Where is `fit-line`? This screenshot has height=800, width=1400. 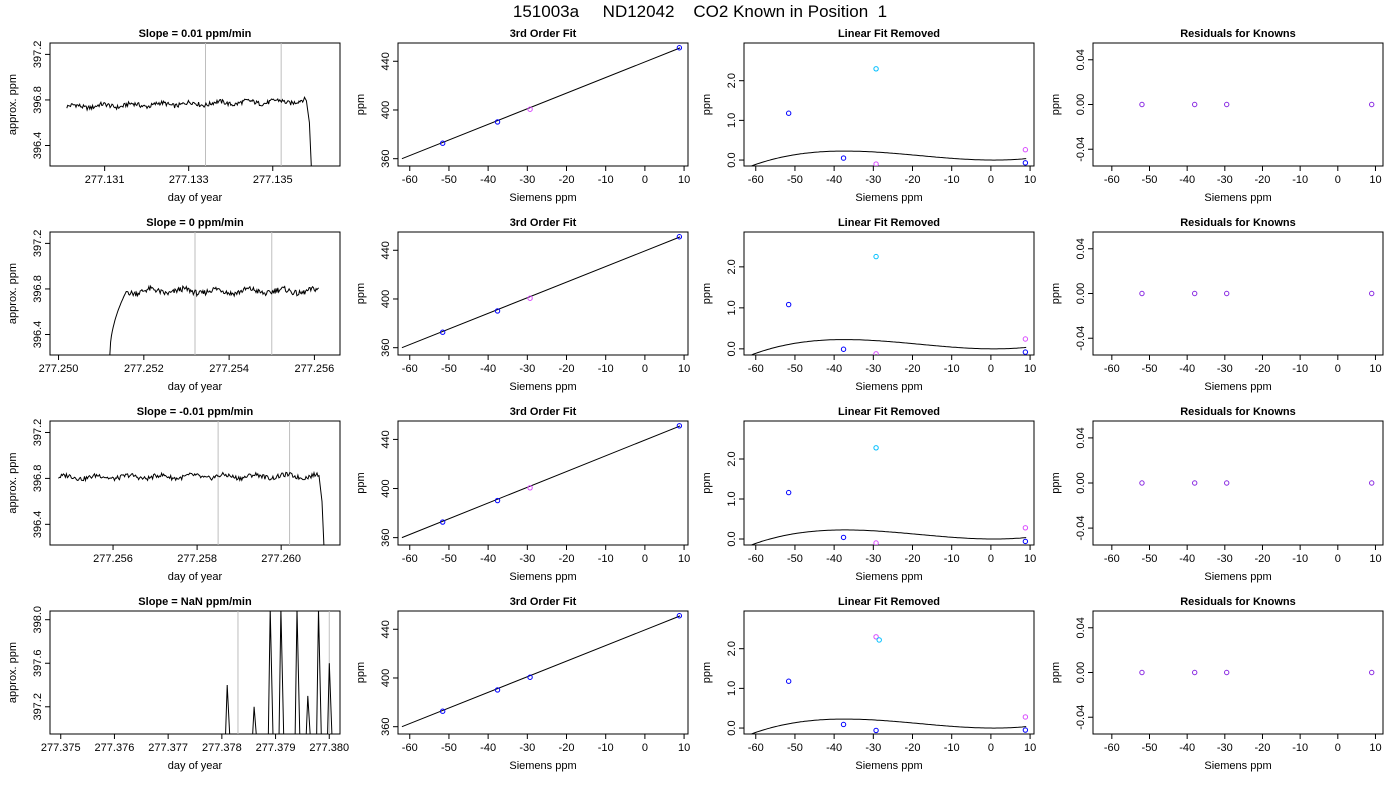 fit-line is located at coordinates (541, 292).